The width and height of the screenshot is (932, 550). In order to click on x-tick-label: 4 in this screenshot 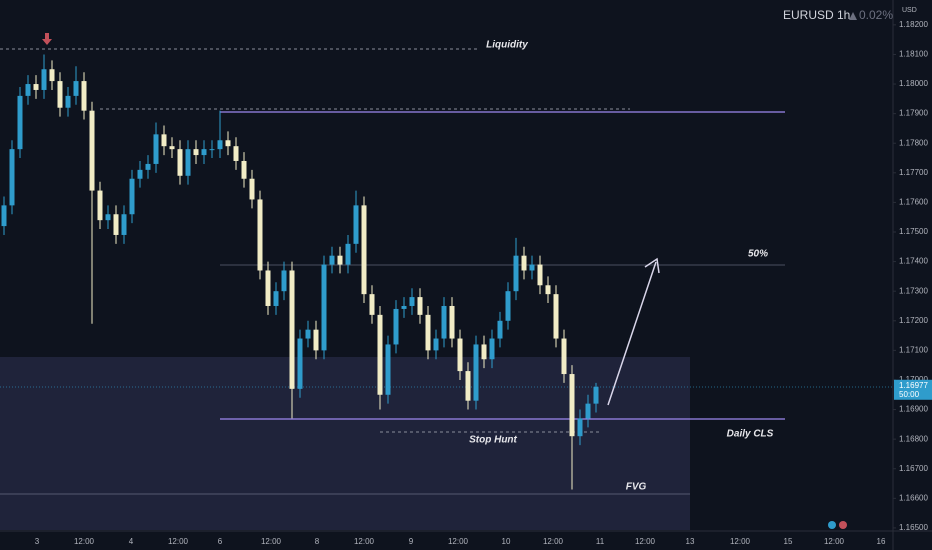, I will do `click(131, 541)`.